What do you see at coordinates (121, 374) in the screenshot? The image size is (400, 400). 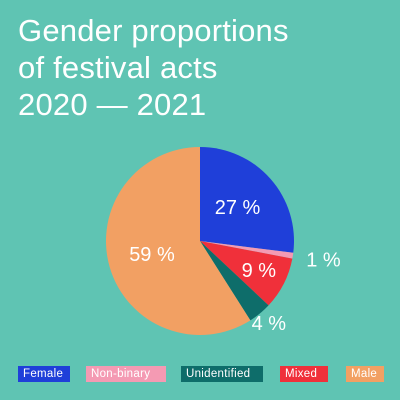 I see `legend-label: Non-binary` at bounding box center [121, 374].